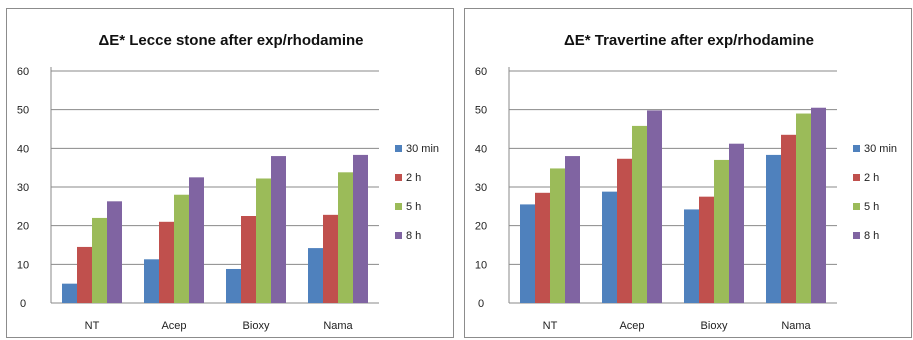 This screenshot has width=913, height=340. I want to click on chart-title: ΔE* Travertine after exp/rhodamine, so click(689, 40).